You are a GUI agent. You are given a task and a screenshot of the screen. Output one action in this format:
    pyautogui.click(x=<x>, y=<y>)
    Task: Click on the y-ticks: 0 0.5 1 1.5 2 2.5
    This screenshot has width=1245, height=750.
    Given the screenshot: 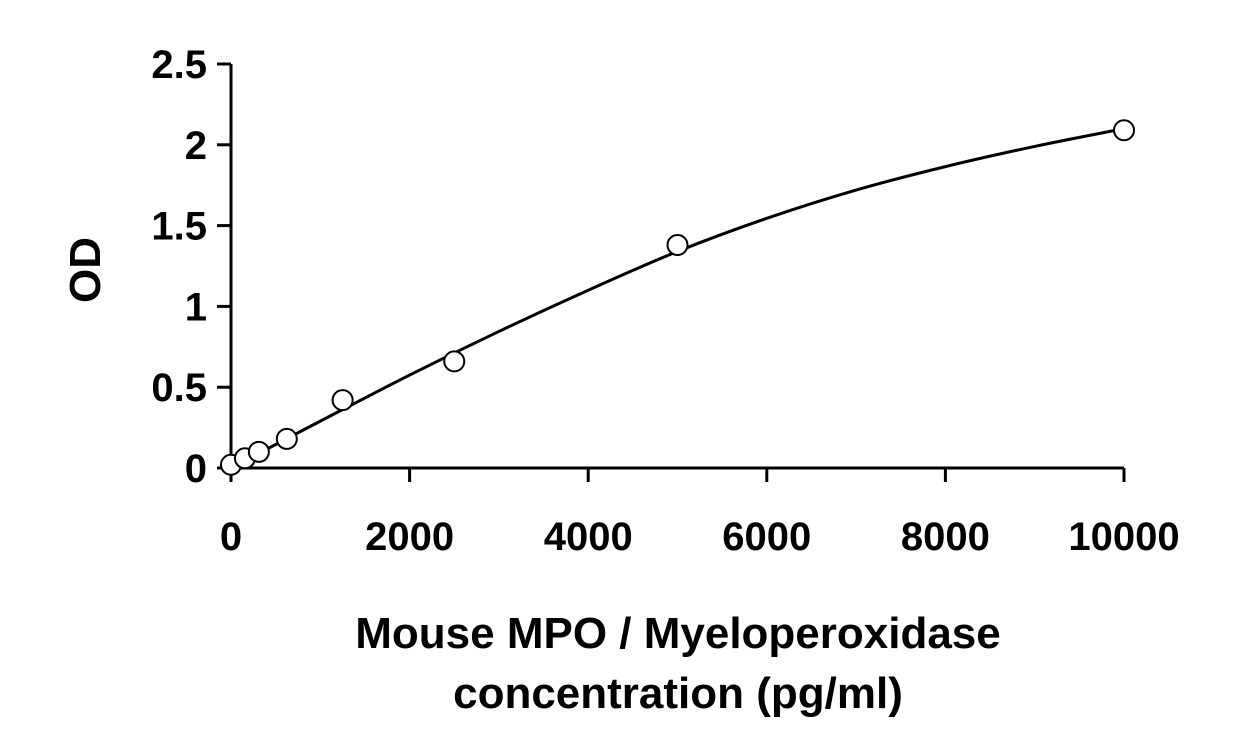 What is the action you would take?
    pyautogui.click(x=191, y=267)
    